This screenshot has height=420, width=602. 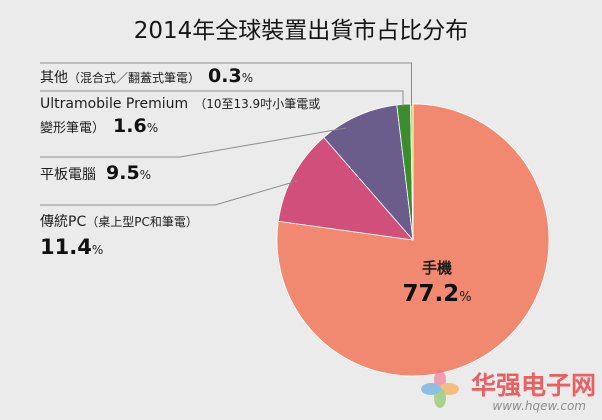 I want to click on label-traditional-pc-line1: 傳統PC（桌上型PC和筆電）, so click(x=119, y=222).